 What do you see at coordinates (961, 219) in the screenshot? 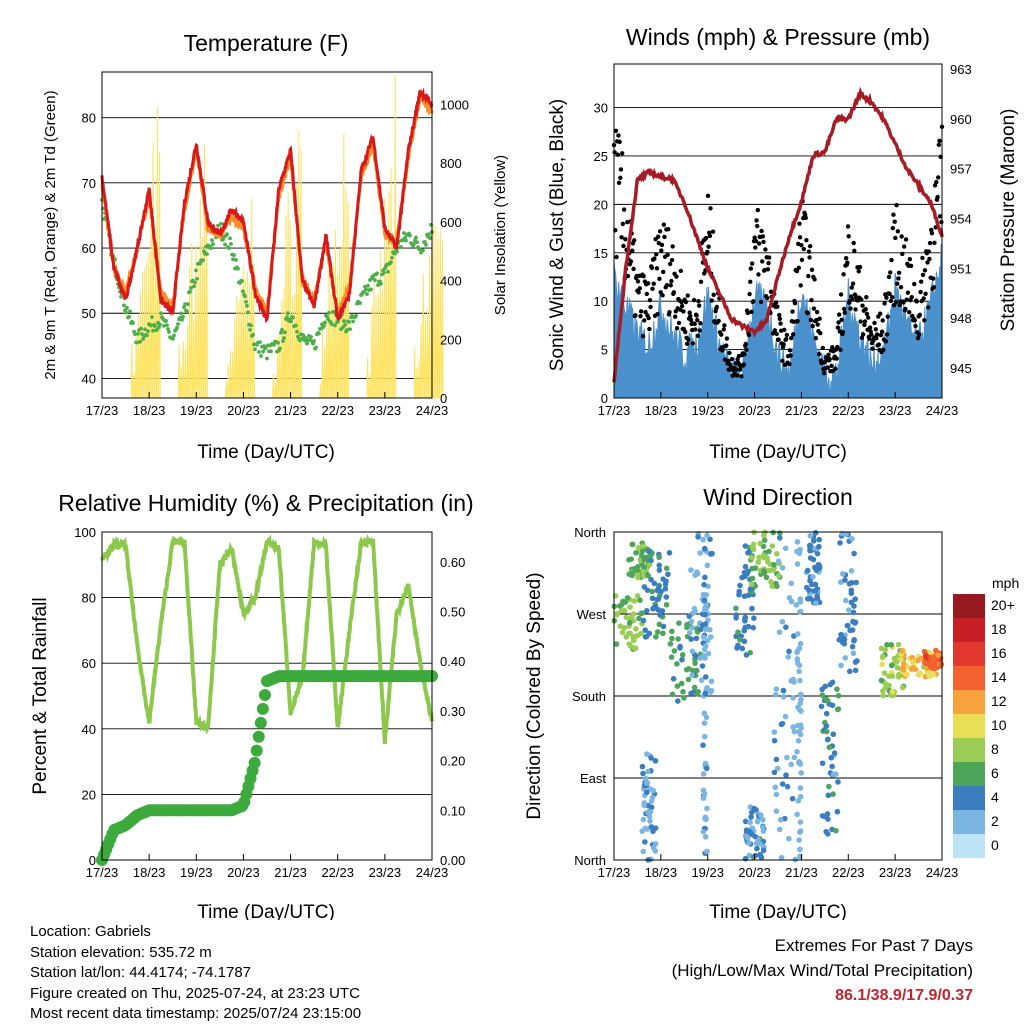
I see `right-tick-label: 954` at bounding box center [961, 219].